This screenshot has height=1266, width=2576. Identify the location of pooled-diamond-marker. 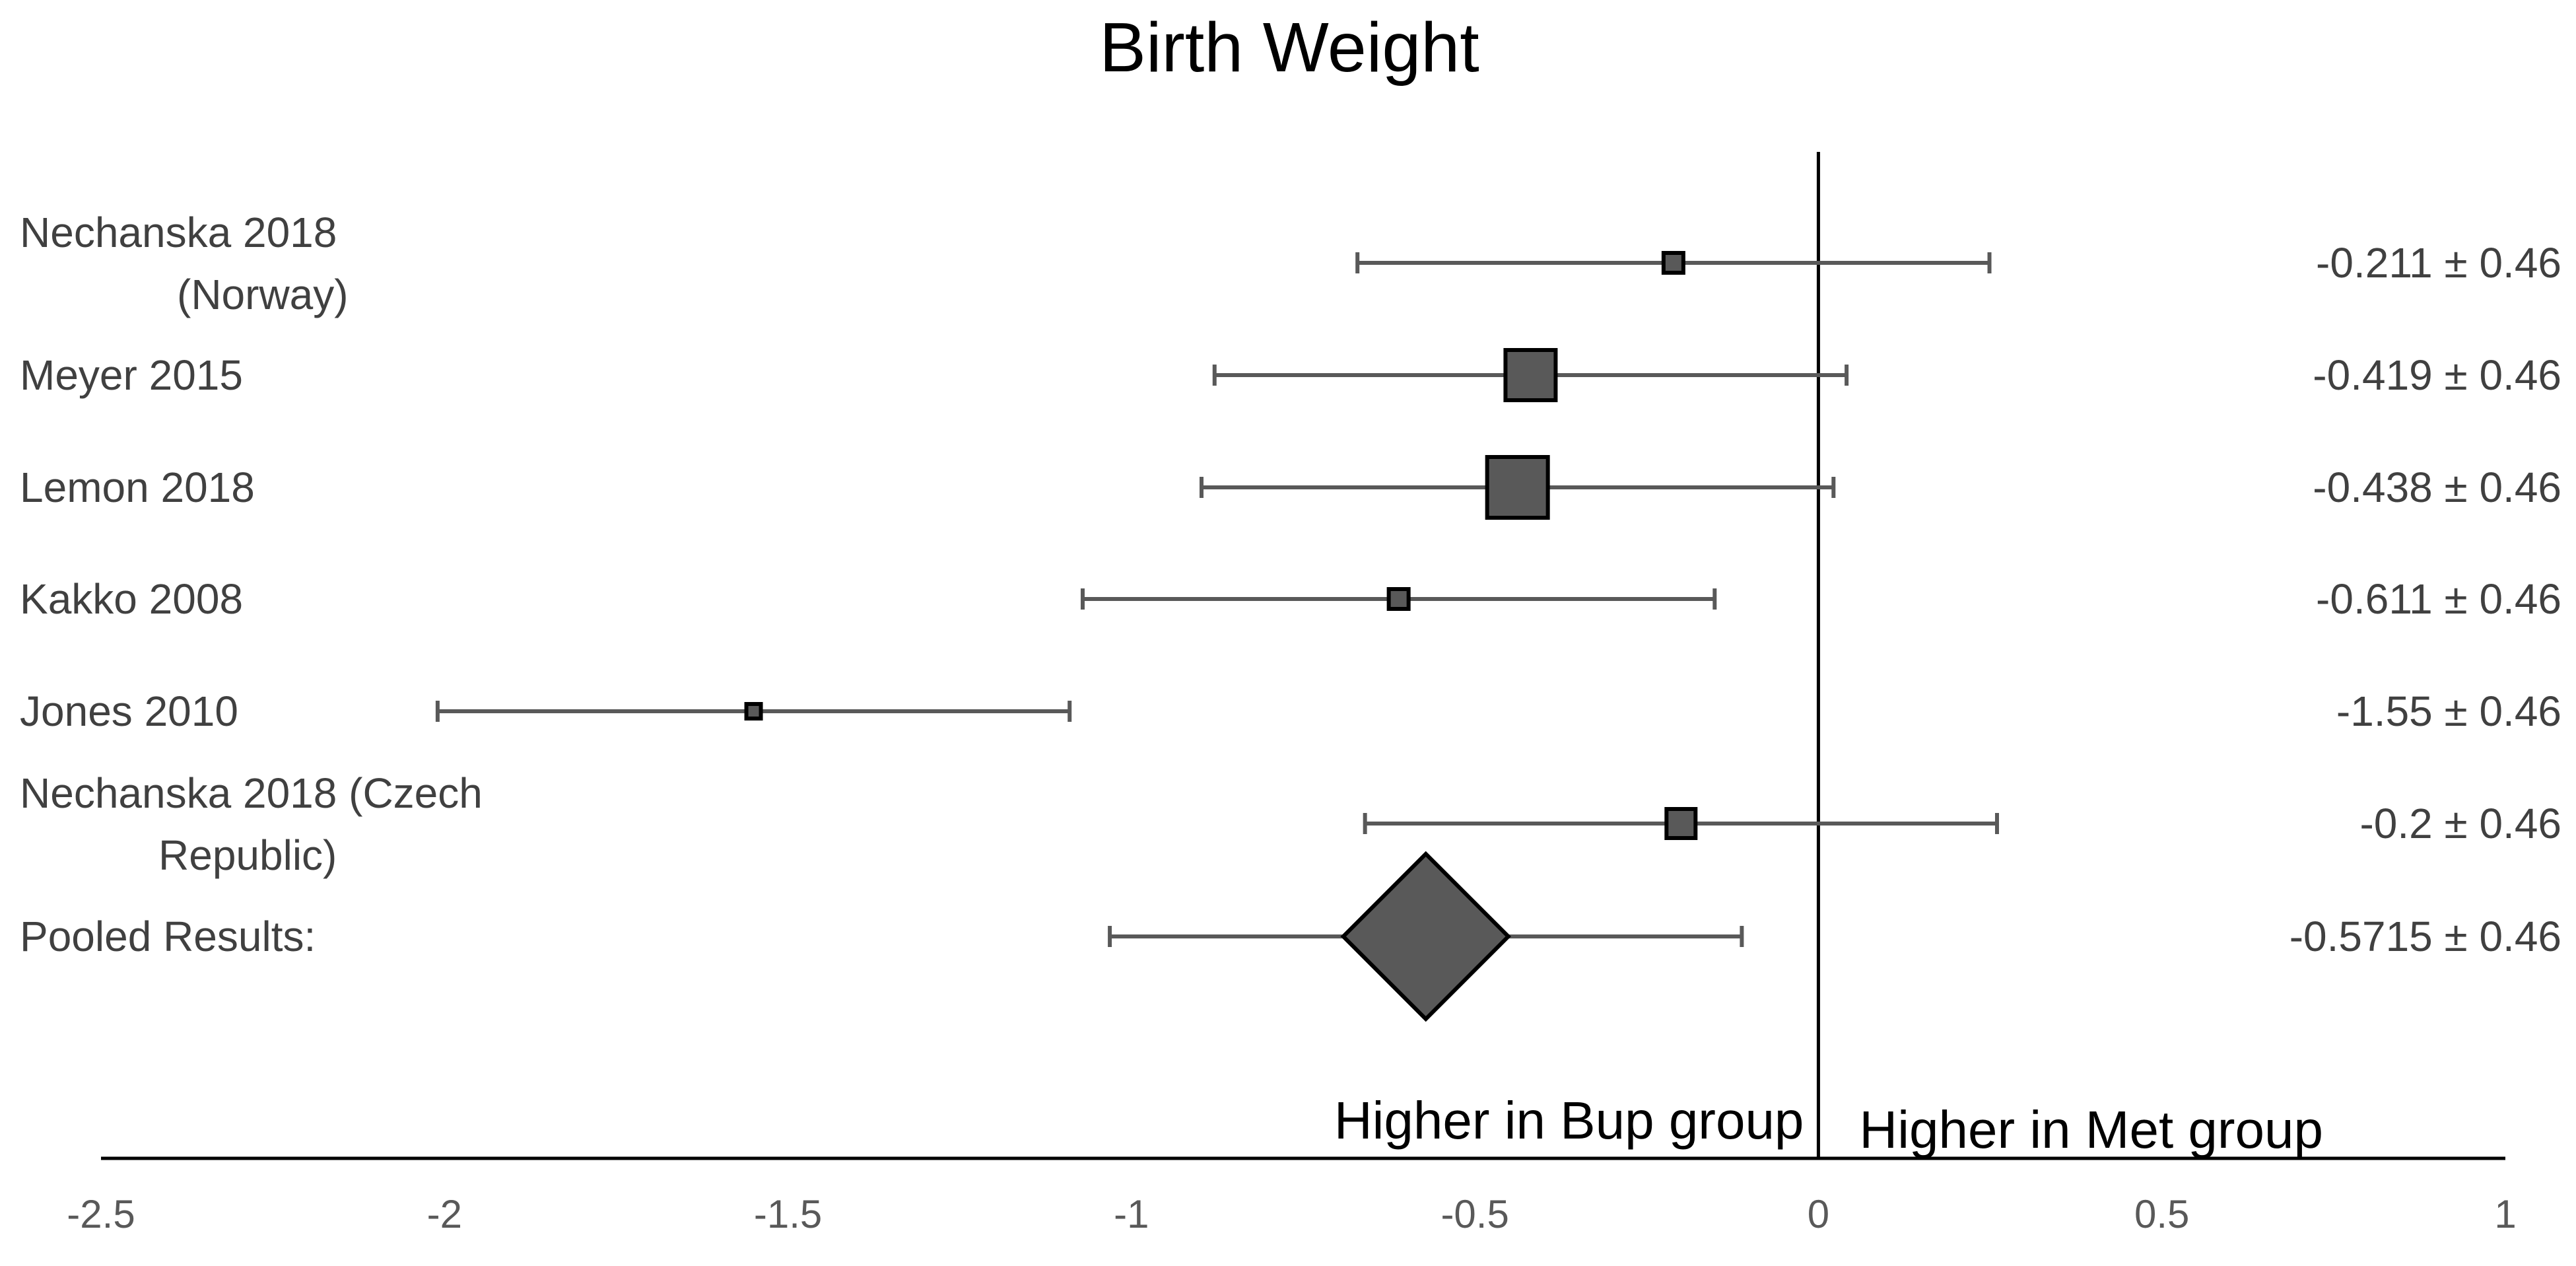
(1425, 936).